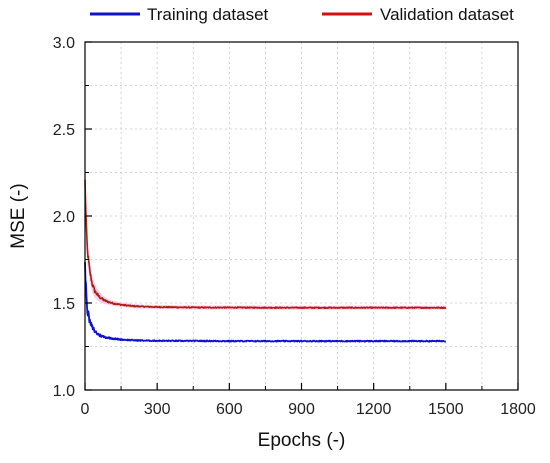 The image size is (550, 463). I want to click on legend-label: Training dataset, so click(208, 14).